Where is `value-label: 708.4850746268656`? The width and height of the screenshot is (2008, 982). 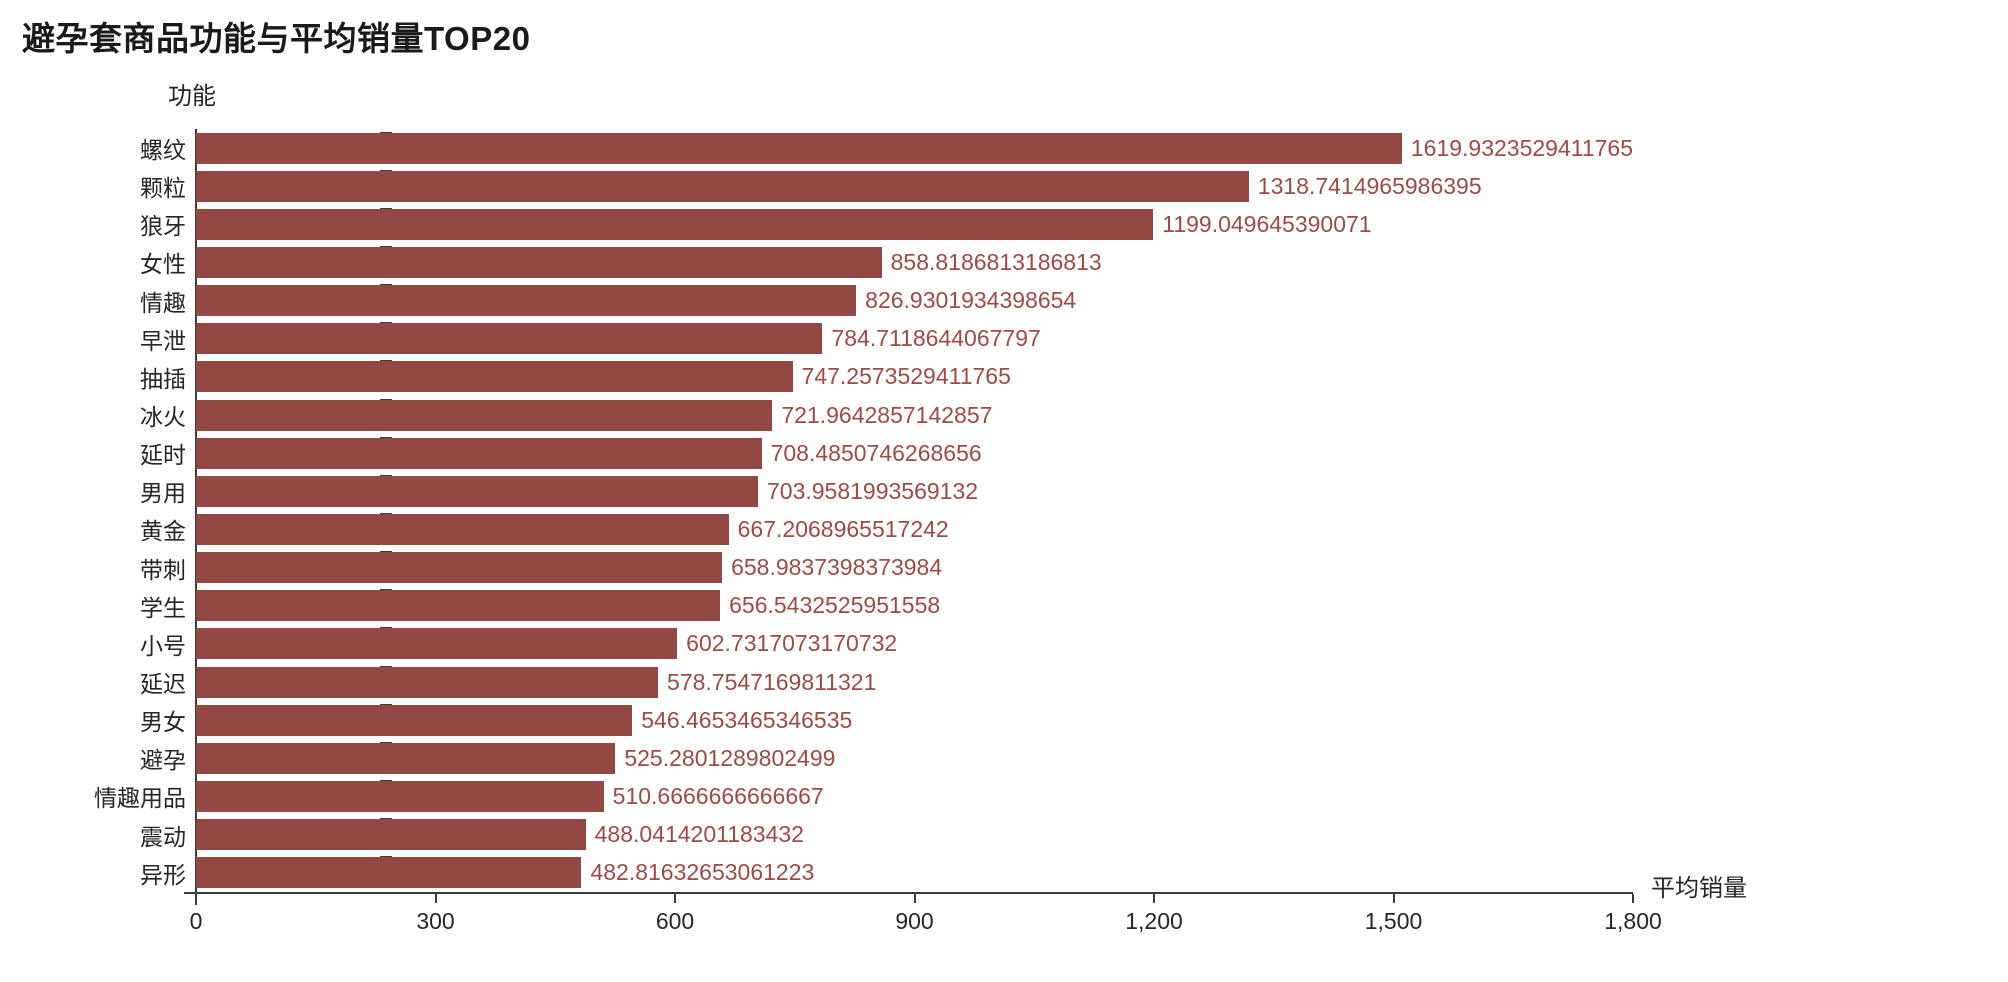
value-label: 708.4850746268656 is located at coordinates (876, 452).